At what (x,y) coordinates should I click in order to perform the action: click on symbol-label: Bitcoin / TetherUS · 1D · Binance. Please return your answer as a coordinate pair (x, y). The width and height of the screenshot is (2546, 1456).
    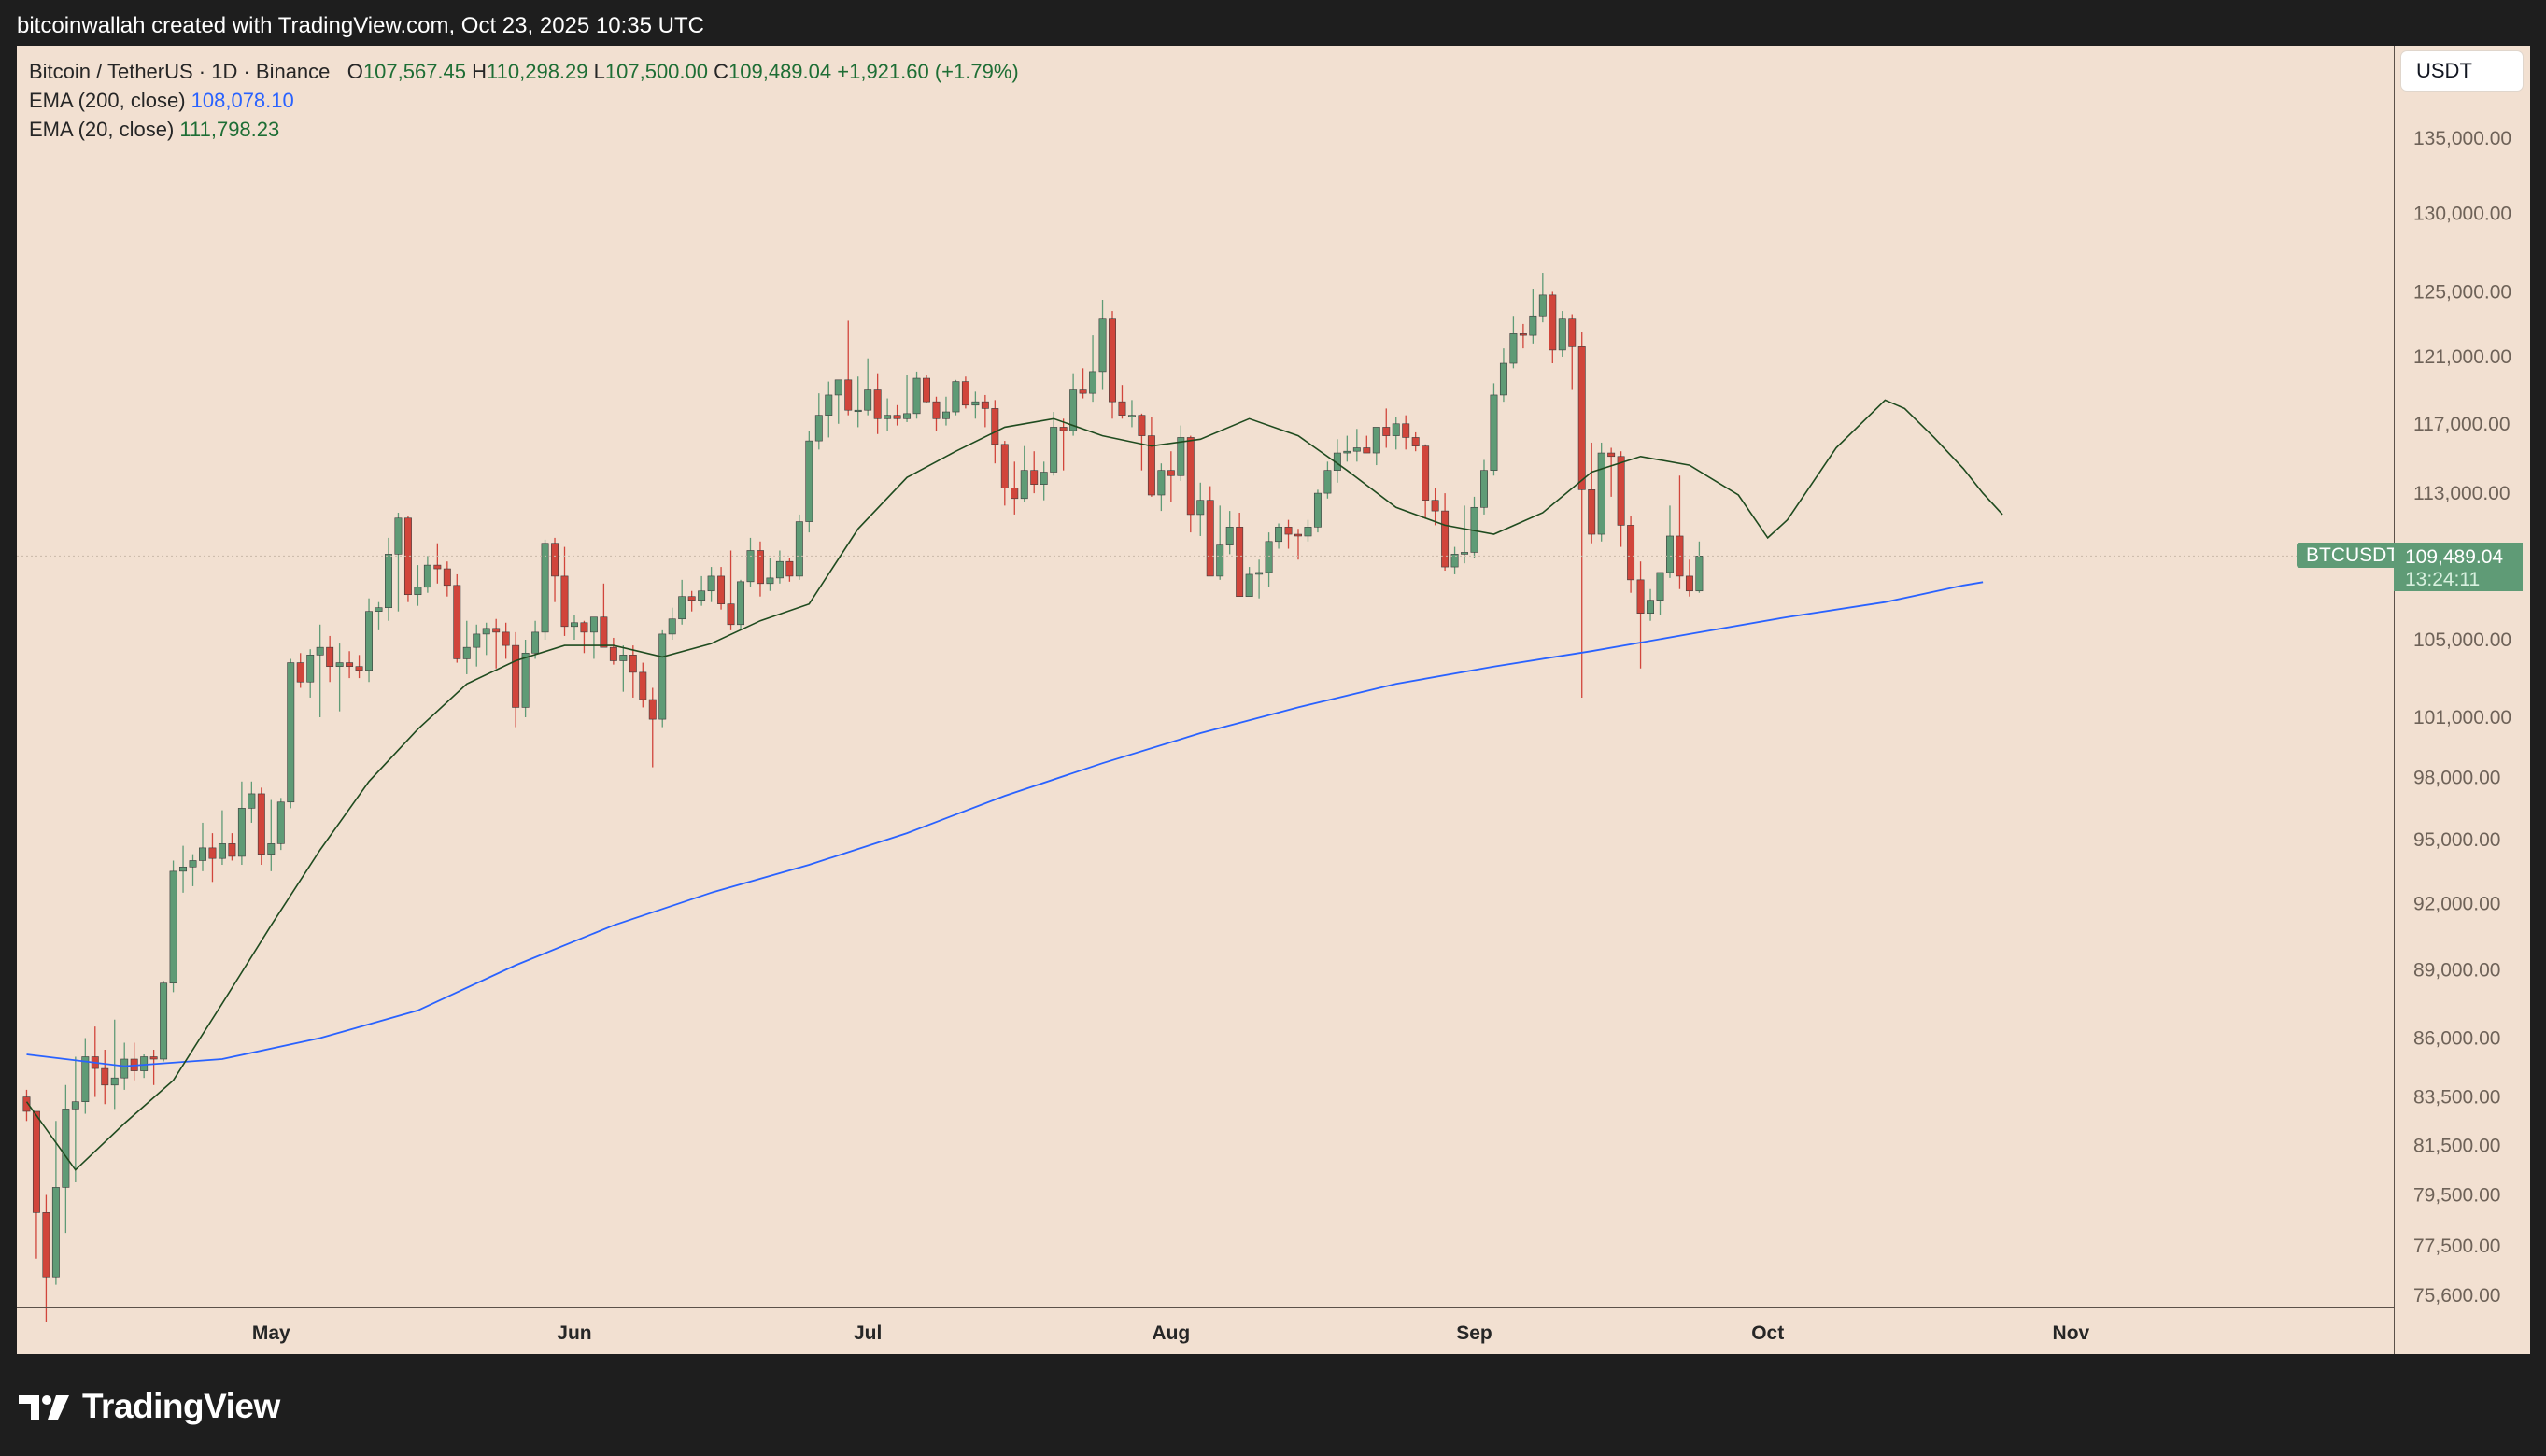
    Looking at the image, I should click on (180, 71).